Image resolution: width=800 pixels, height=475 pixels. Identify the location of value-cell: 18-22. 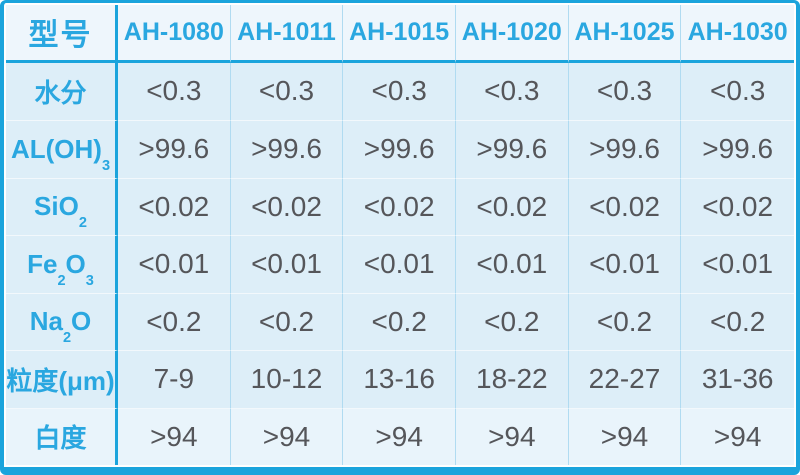
(512, 379).